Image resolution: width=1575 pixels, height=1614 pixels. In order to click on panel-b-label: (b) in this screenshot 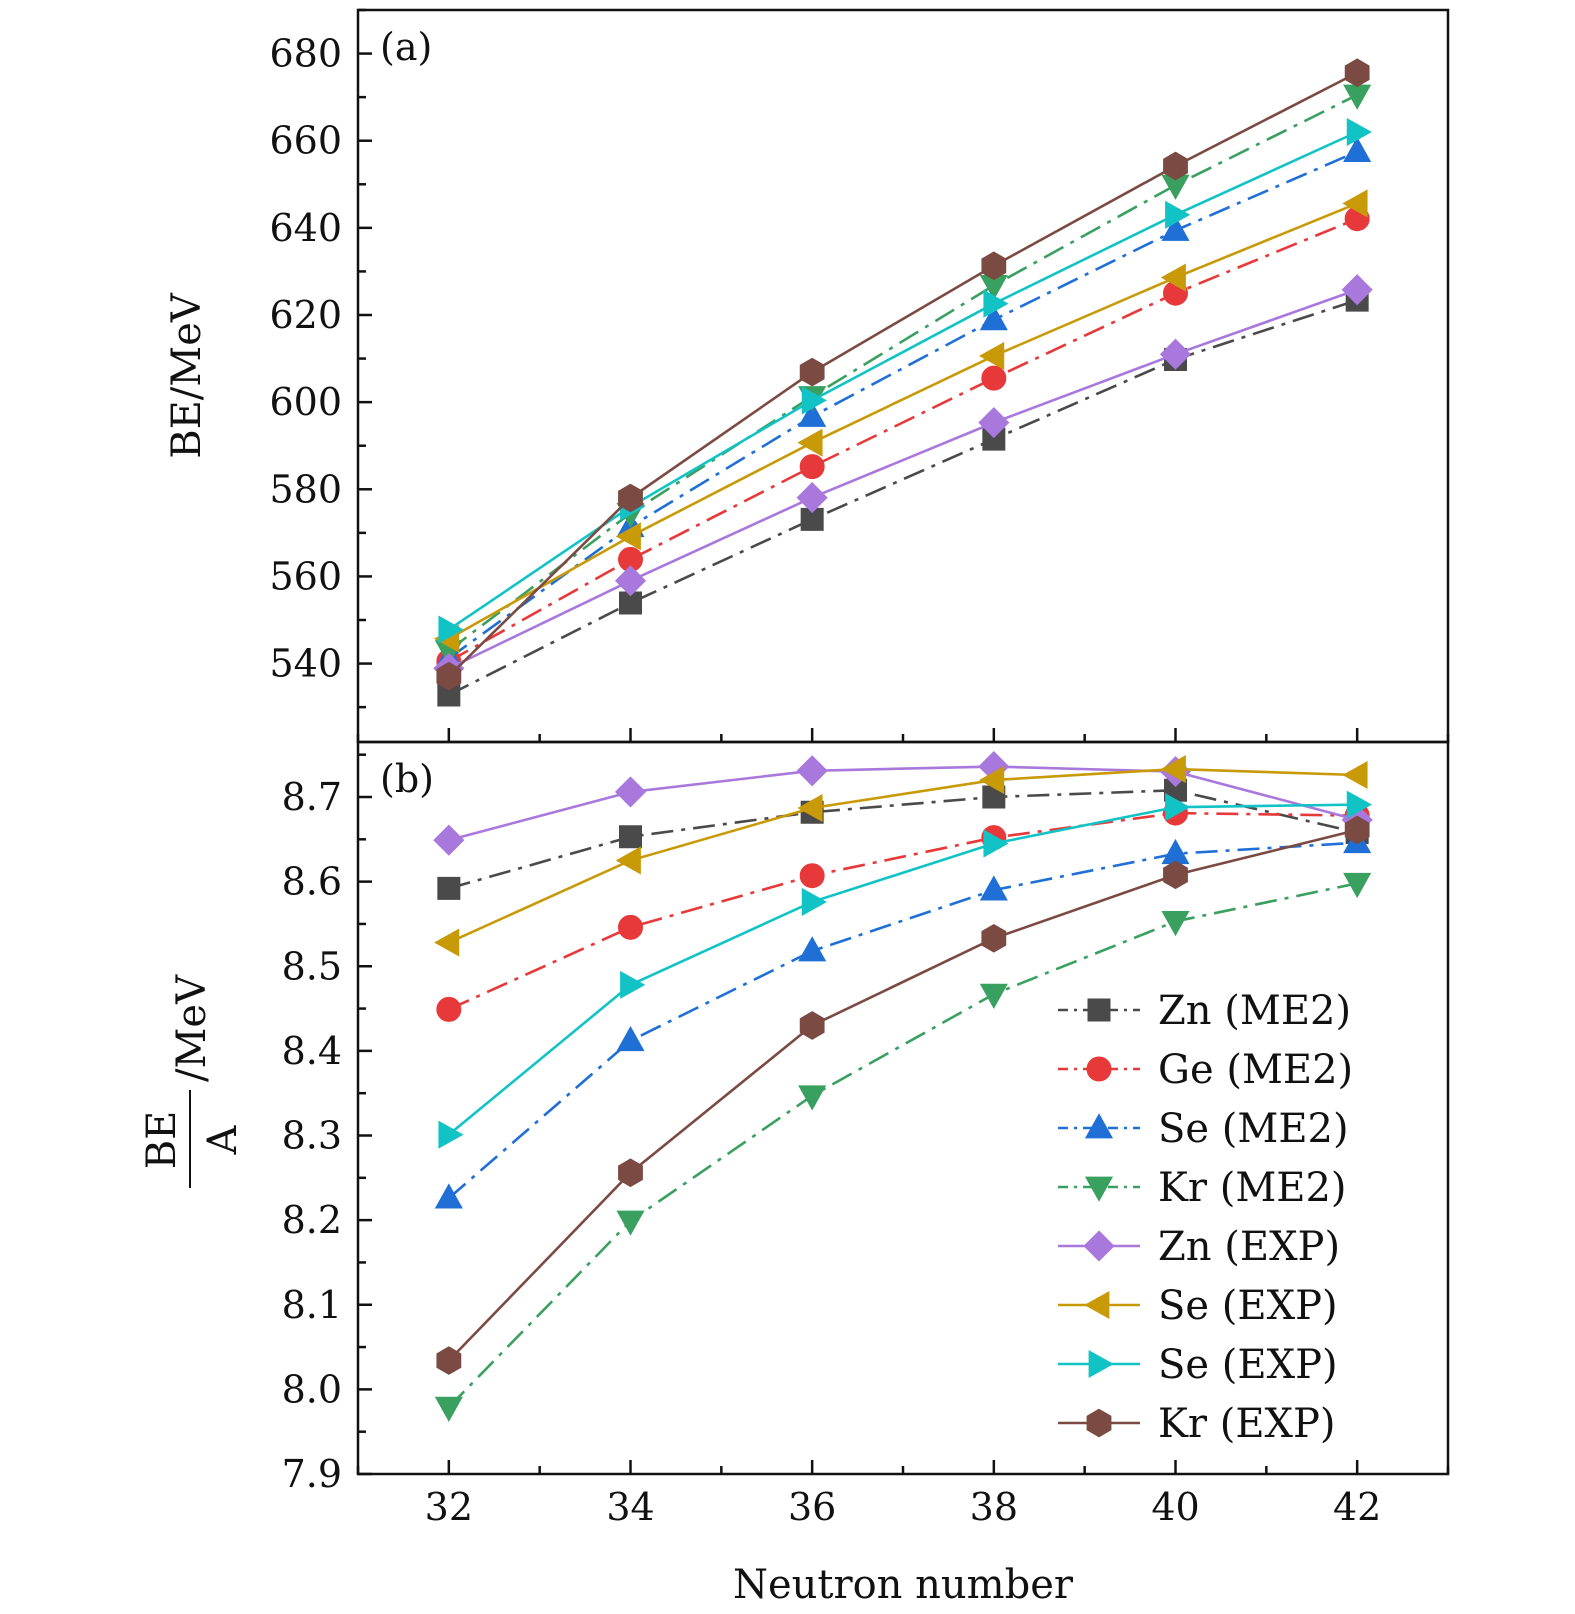, I will do `click(407, 779)`.